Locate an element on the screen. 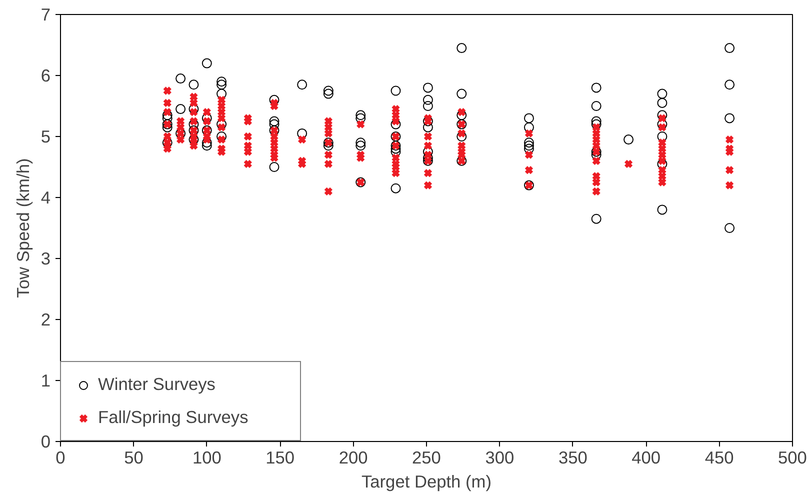 This screenshot has width=810, height=494. y-tick-label: 4 is located at coordinates (45, 198).